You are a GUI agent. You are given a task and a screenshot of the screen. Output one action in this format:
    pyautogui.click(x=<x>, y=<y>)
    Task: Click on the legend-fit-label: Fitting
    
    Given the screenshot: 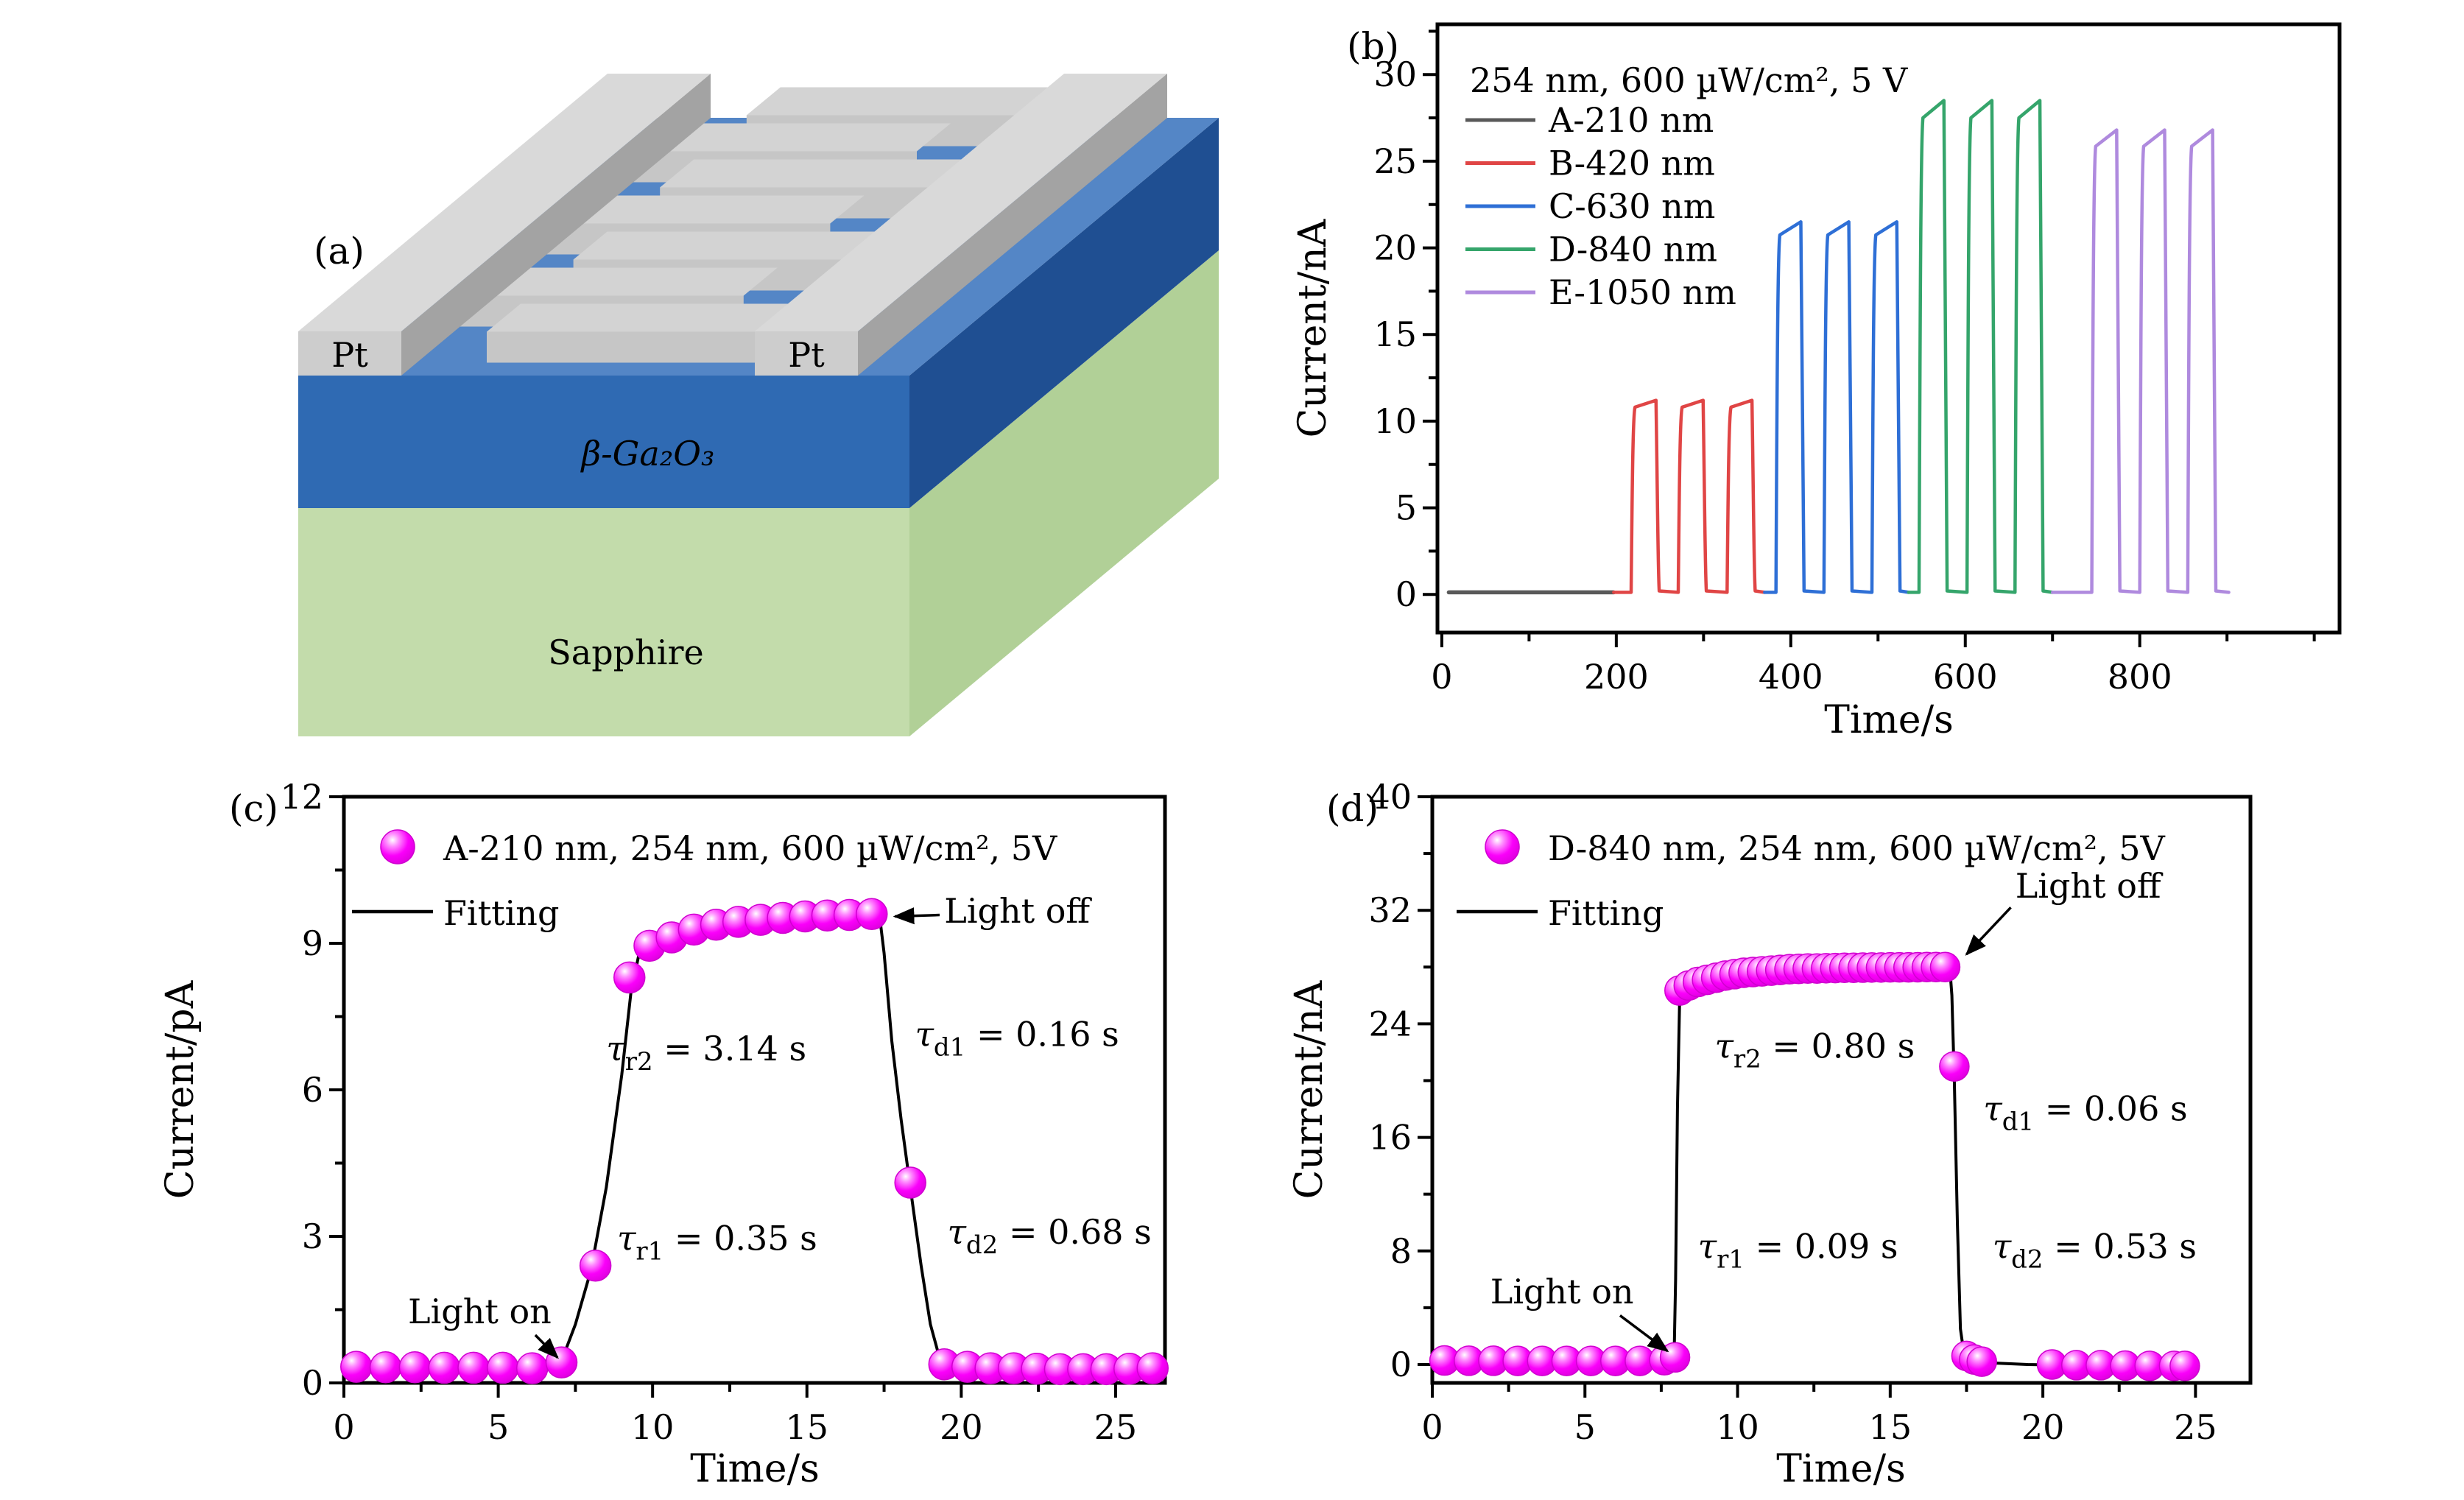 What is the action you would take?
    pyautogui.click(x=501, y=913)
    